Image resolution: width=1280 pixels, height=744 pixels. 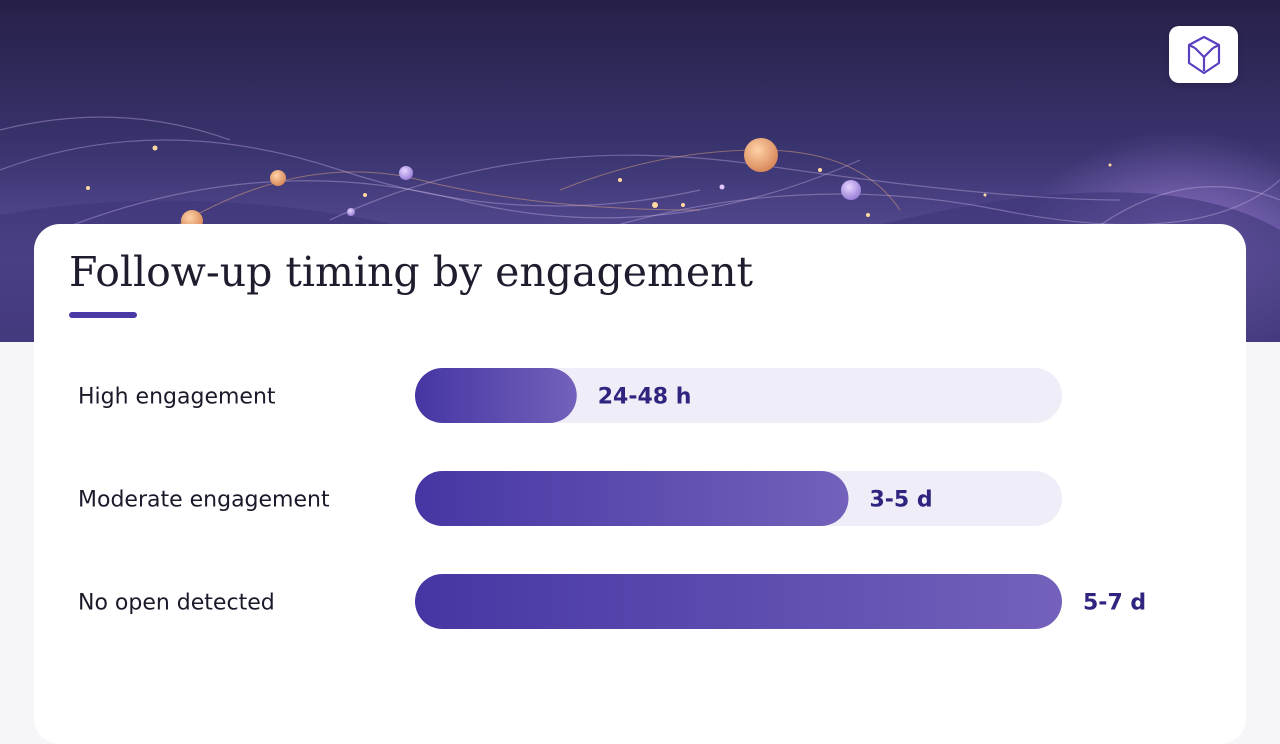 I want to click on row-label: No open detected, so click(x=176, y=603).